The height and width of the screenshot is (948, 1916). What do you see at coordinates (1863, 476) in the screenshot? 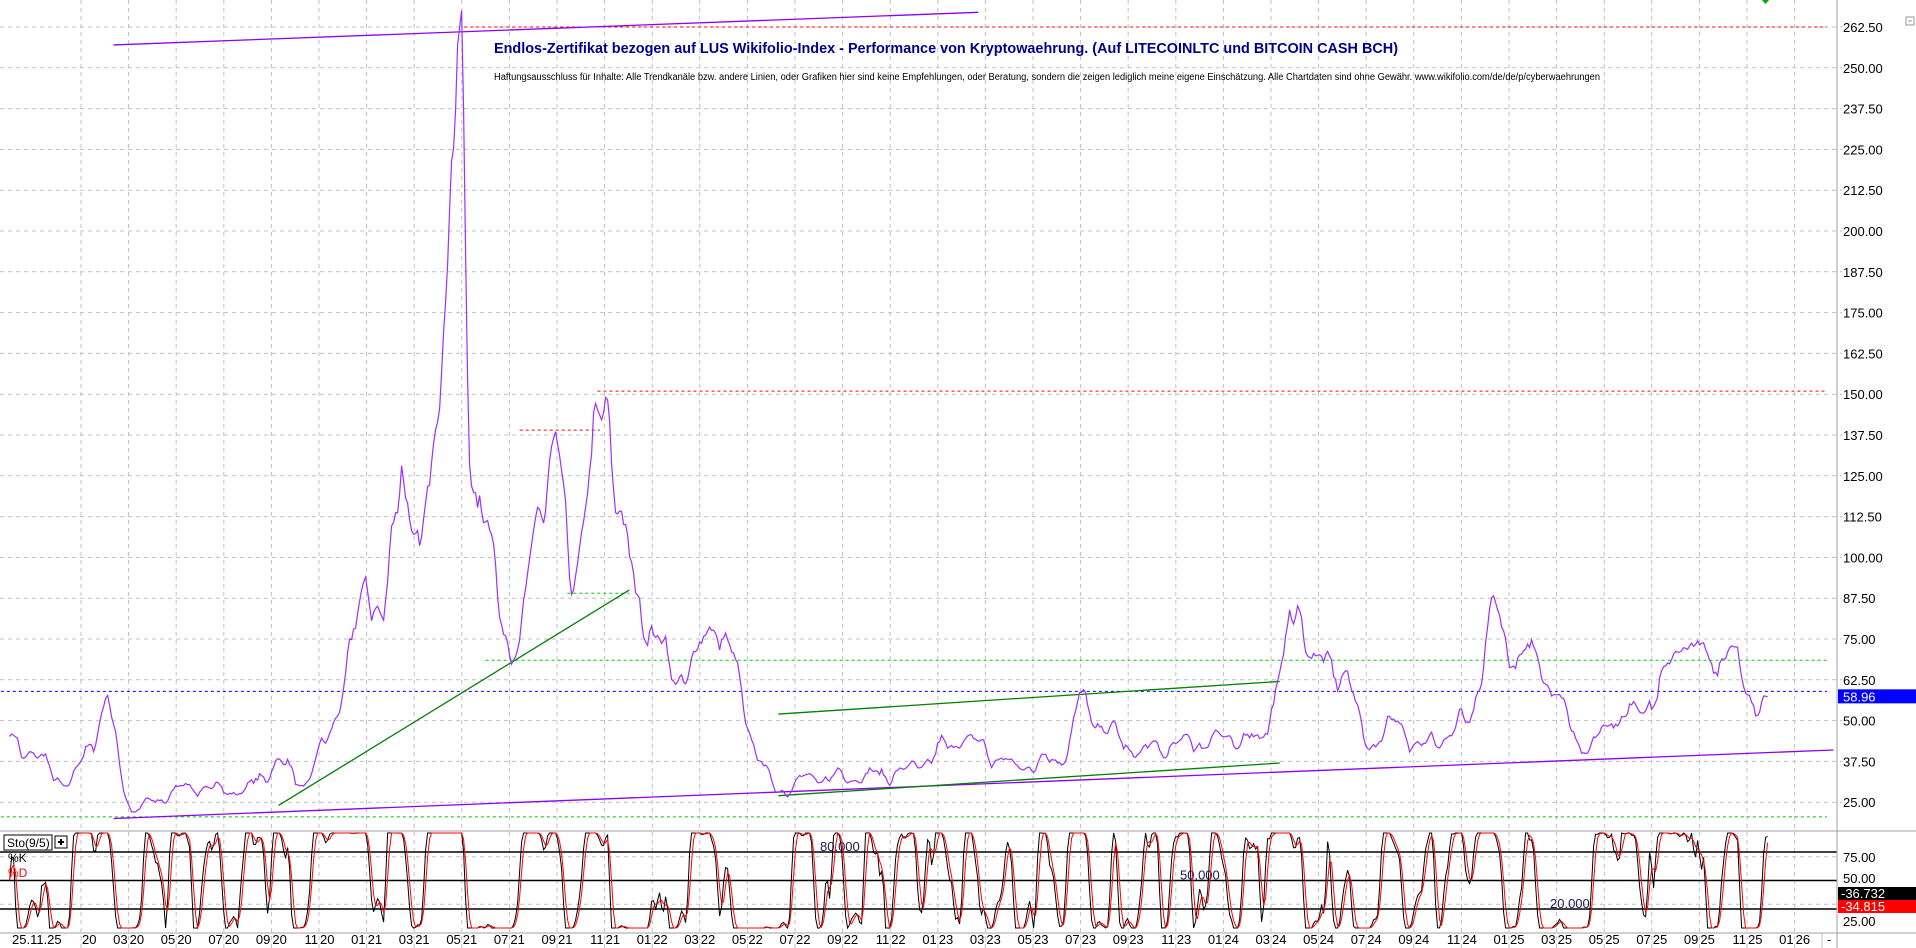
I see `y-tick-label: 125.00` at bounding box center [1863, 476].